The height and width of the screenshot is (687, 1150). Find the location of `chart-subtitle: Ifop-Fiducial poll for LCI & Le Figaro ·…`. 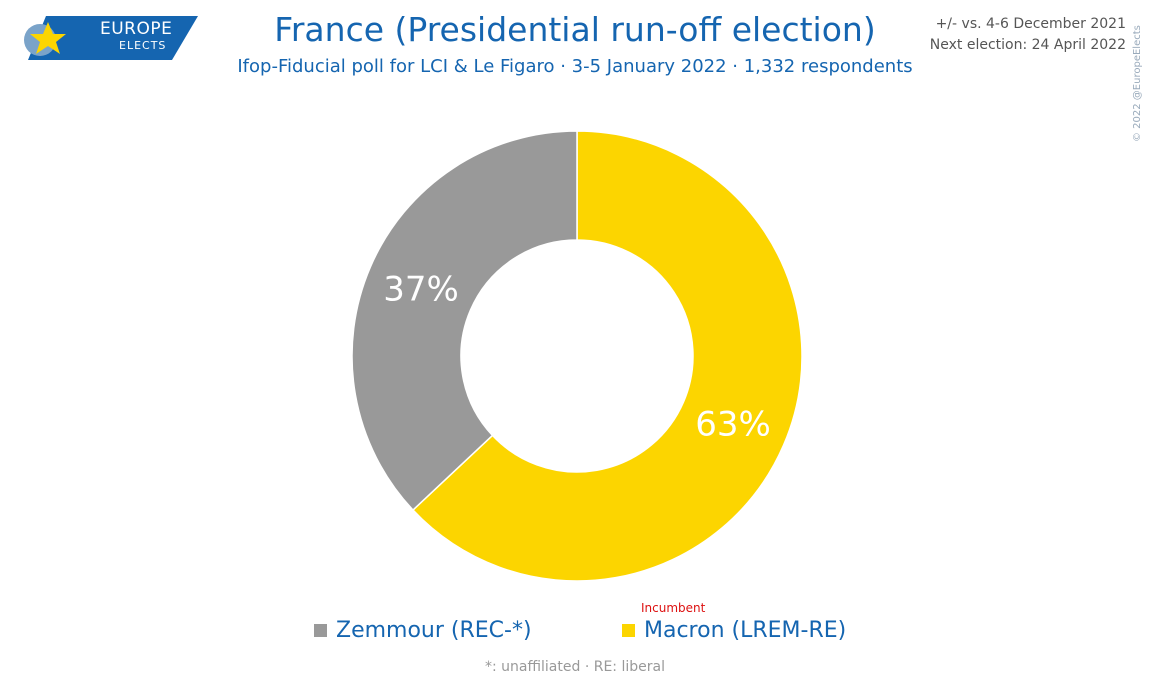

chart-subtitle: Ifop-Fiducial poll for LCI & Le Figaro ·… is located at coordinates (575, 66).